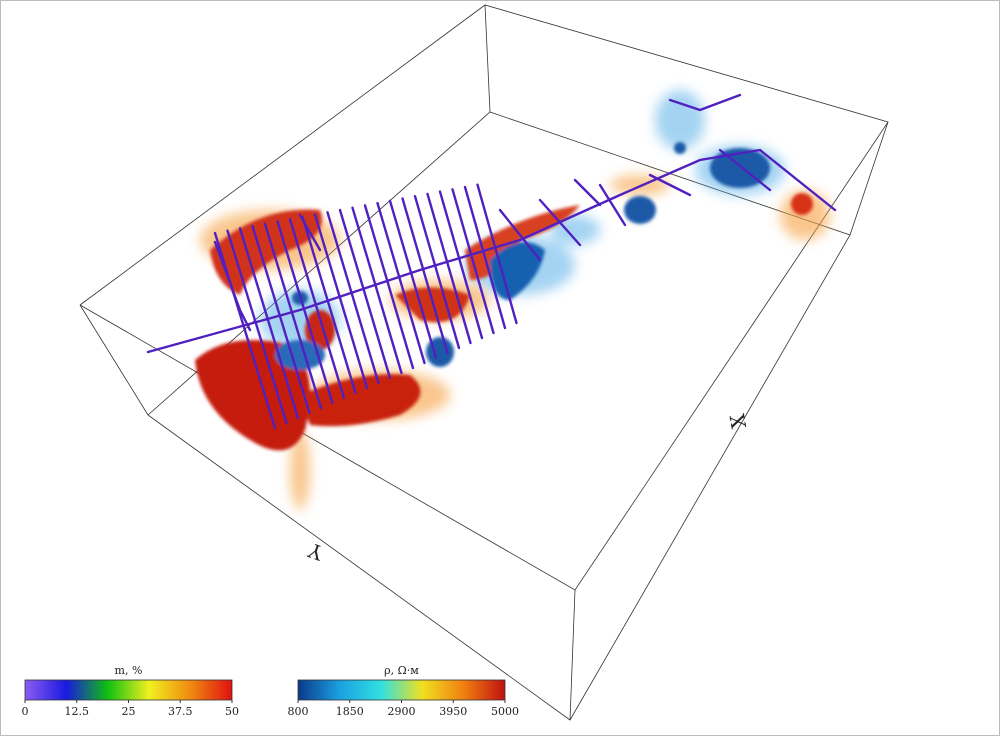 The image size is (1000, 740). I want to click on colorbar-tick-label: 12.5, so click(77, 711).